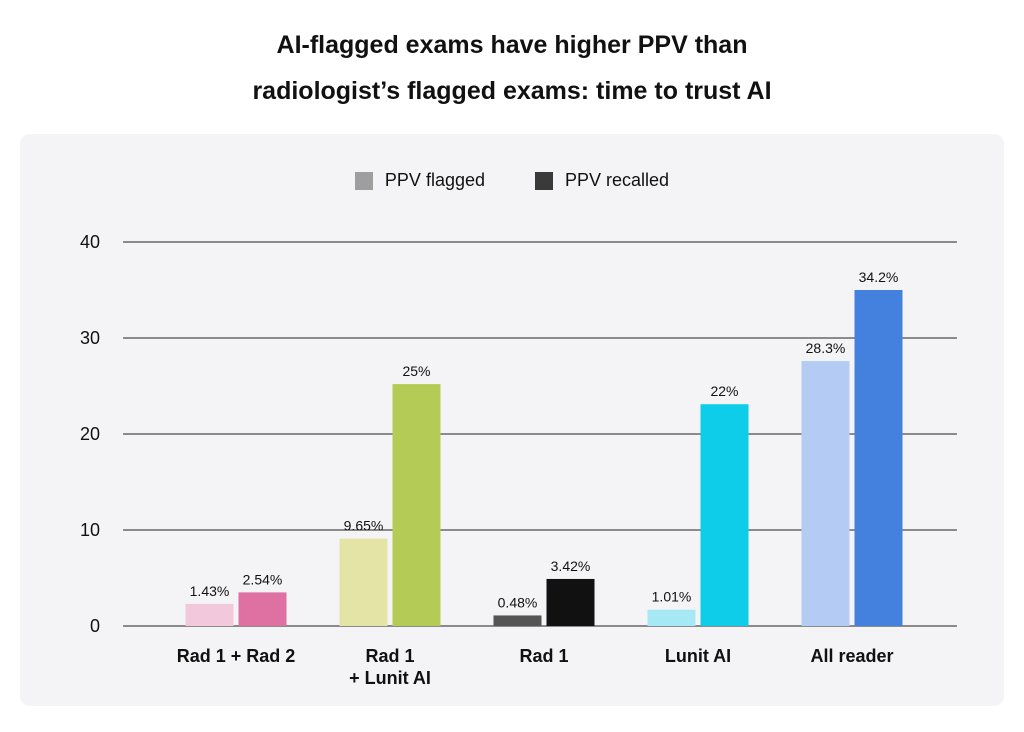  What do you see at coordinates (617, 180) in the screenshot?
I see `legend-label-ppv-recalled: PPV recalled` at bounding box center [617, 180].